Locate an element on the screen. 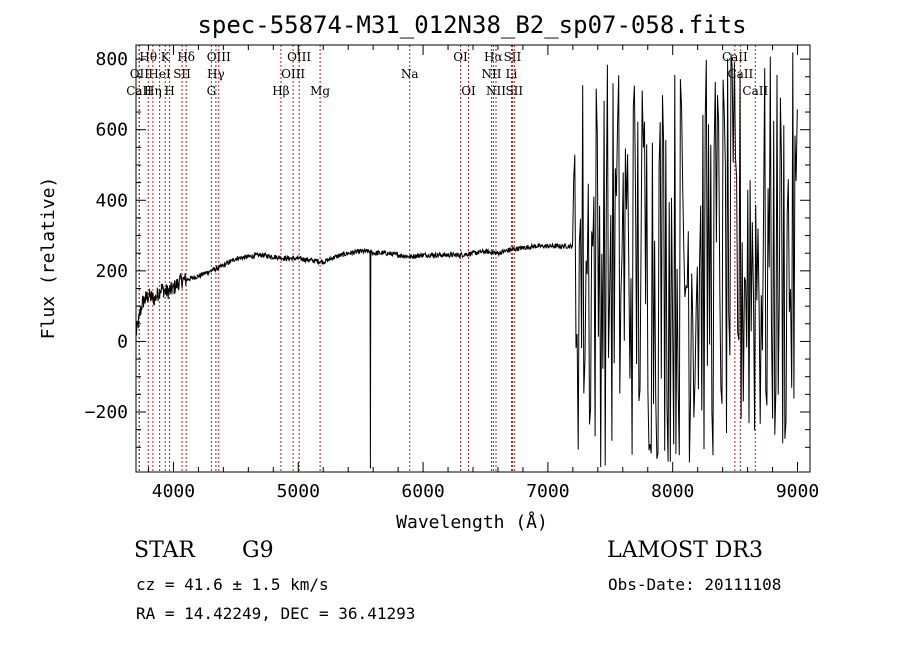 The width and height of the screenshot is (900, 649). y-tick-label: 400 is located at coordinates (111, 200).